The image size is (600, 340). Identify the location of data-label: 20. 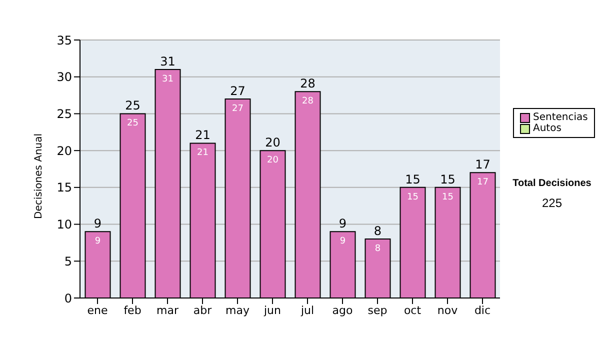
(273, 161).